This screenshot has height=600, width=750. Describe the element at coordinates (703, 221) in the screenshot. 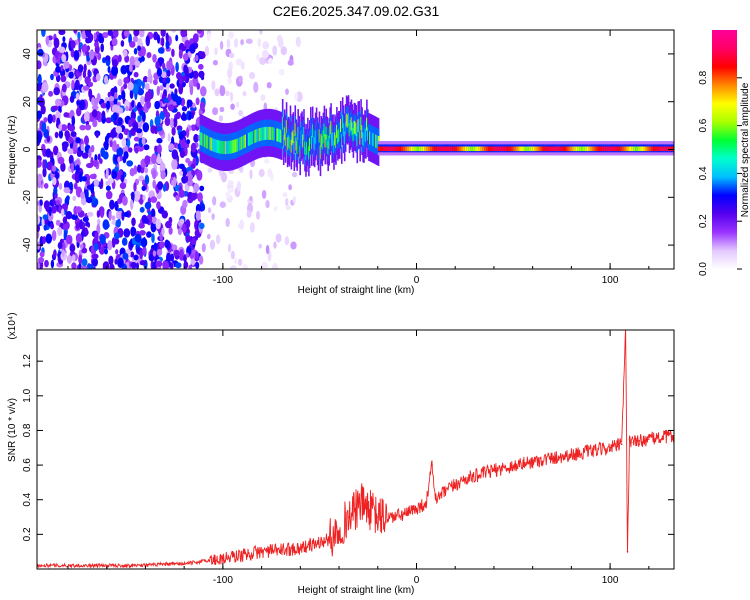

I see `colorbar-tick-label: 0.2` at that location.